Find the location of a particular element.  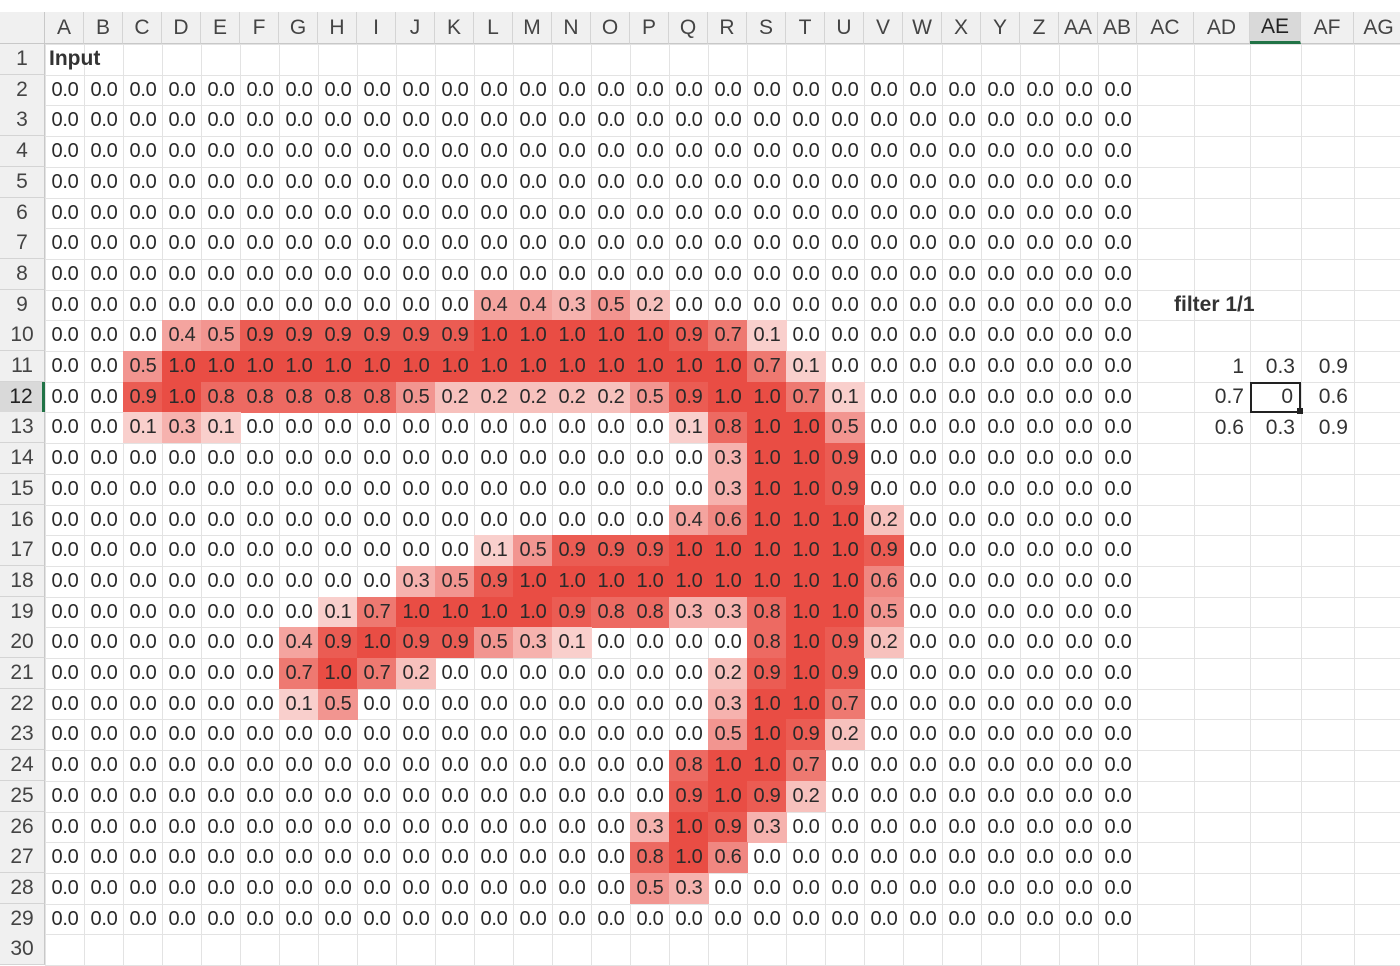

row-header-20: 20 is located at coordinates (22, 643).